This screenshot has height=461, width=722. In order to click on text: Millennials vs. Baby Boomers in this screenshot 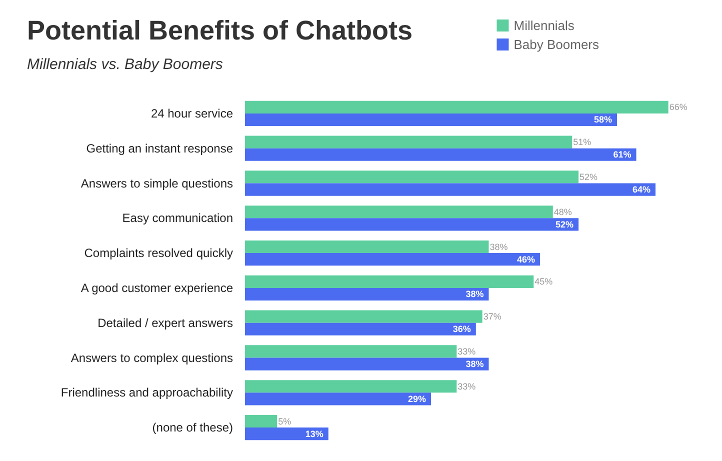, I will do `click(125, 64)`.